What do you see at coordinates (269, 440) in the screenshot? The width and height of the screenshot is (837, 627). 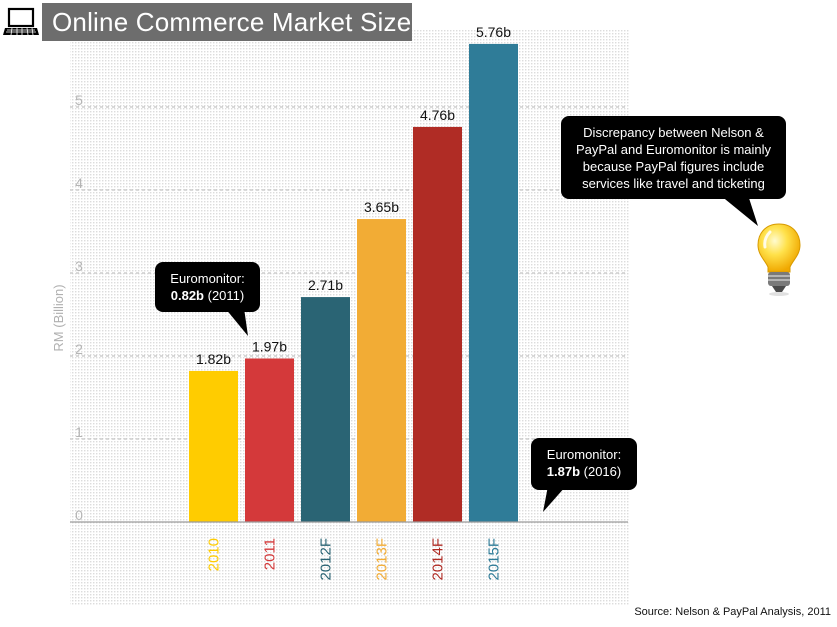 I see `bar-2011` at bounding box center [269, 440].